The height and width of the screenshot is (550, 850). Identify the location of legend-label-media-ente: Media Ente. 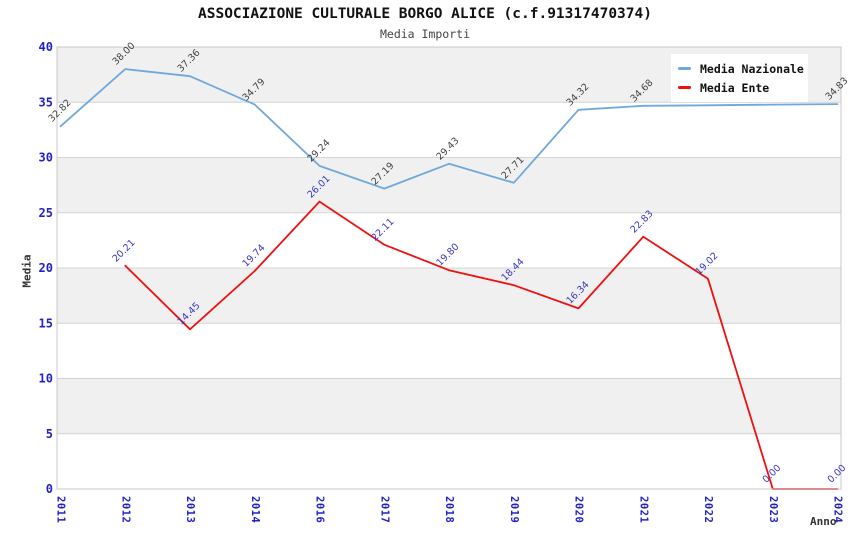
(735, 87).